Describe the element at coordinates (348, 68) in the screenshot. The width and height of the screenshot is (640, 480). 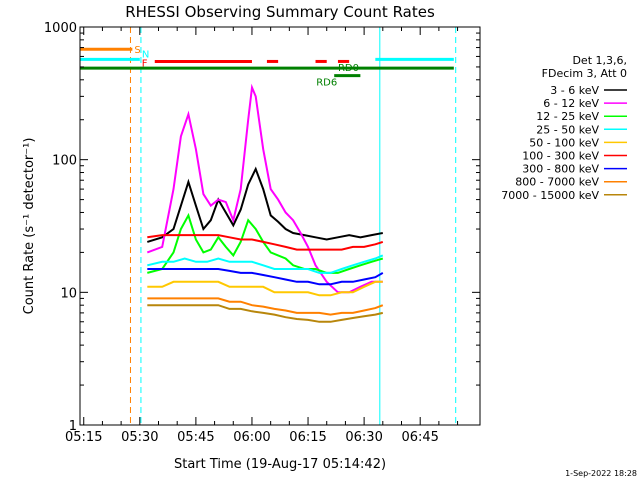
I see `flag-label-rd0: RD0` at that location.